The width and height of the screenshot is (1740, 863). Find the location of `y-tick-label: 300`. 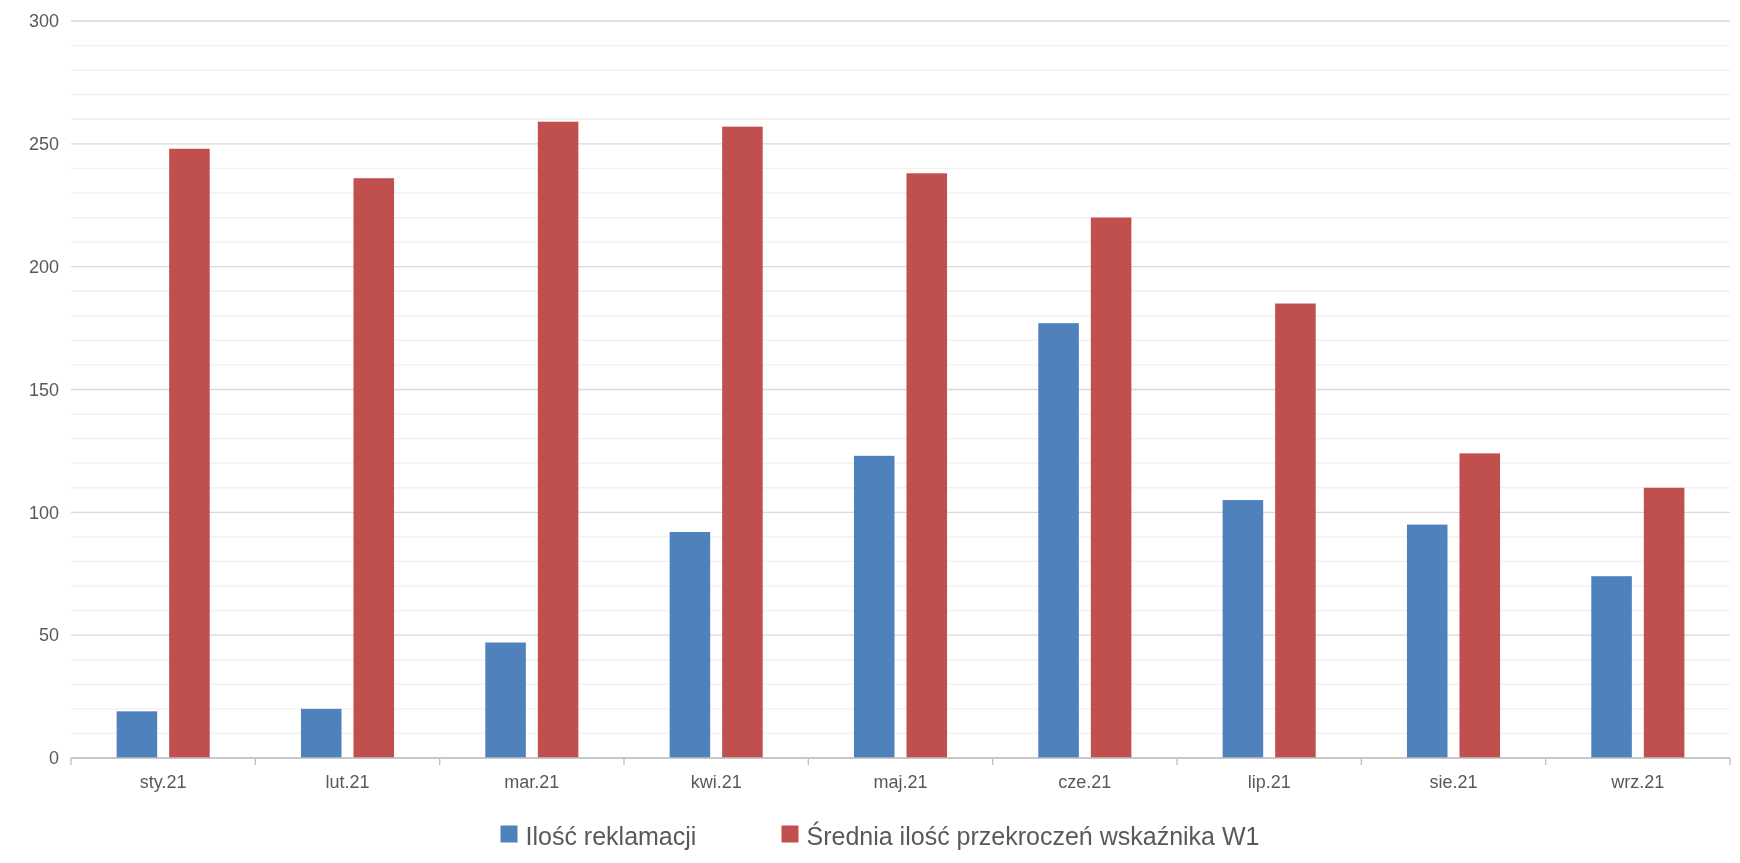

y-tick-label: 300 is located at coordinates (43, 21).